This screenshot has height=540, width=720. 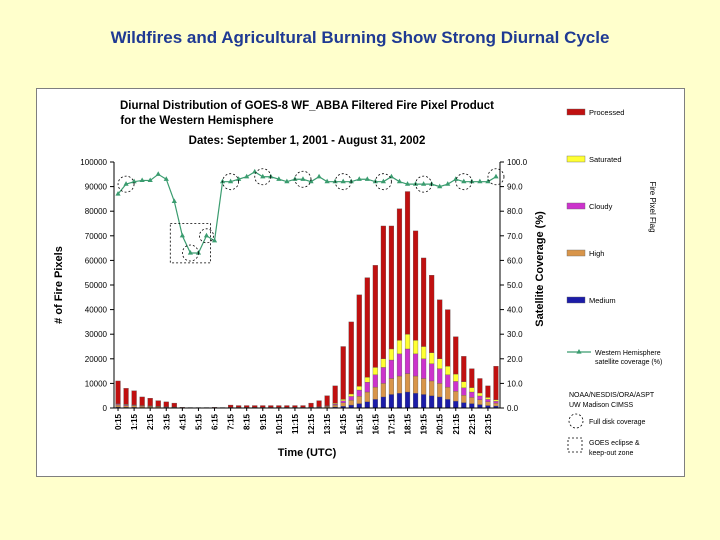 What do you see at coordinates (601, 206) in the screenshot?
I see `legend-label-cloudy: Cloudy` at bounding box center [601, 206].